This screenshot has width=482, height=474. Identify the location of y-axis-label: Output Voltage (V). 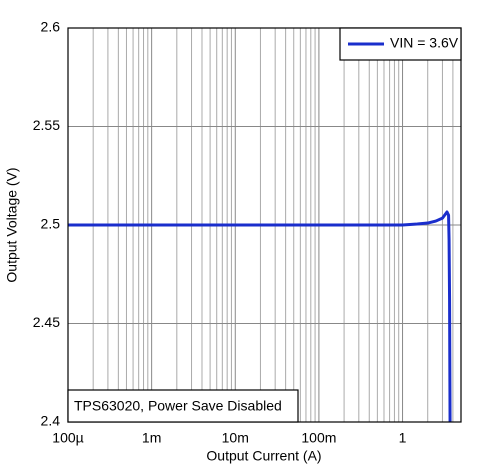
(12, 224).